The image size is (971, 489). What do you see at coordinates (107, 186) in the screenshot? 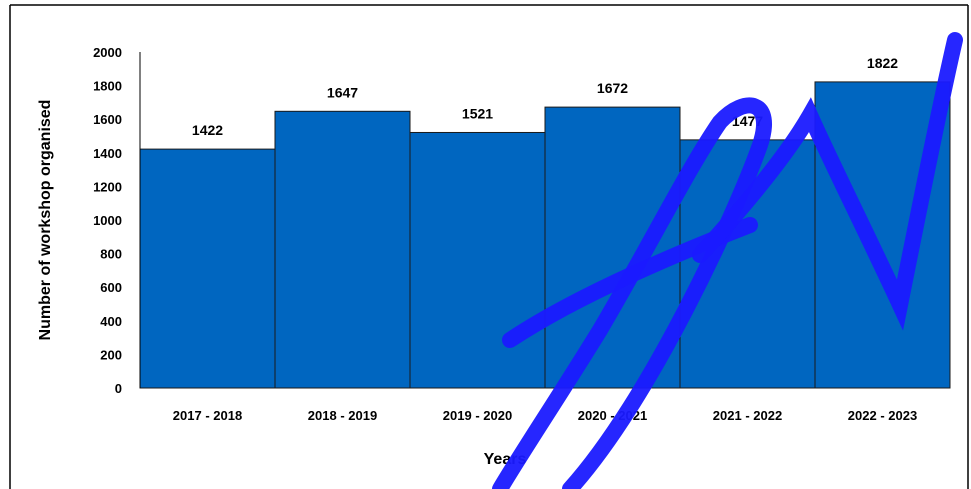
I see `y-tick-label: 1200` at bounding box center [107, 186].